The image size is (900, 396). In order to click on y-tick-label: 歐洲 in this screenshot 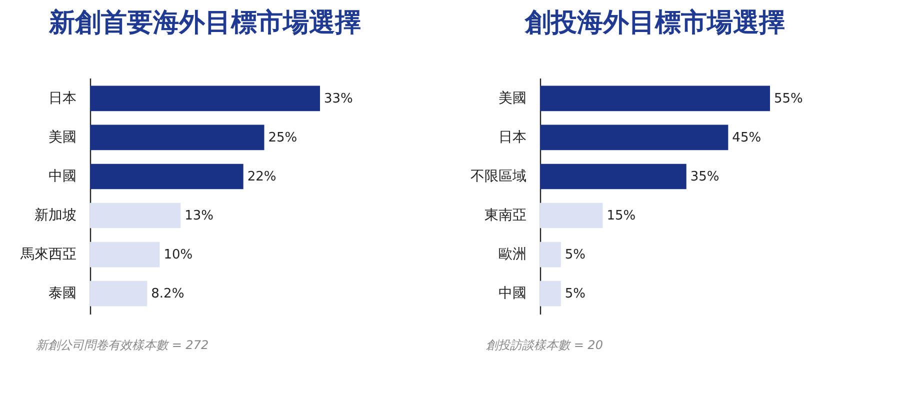, I will do `click(512, 254)`.